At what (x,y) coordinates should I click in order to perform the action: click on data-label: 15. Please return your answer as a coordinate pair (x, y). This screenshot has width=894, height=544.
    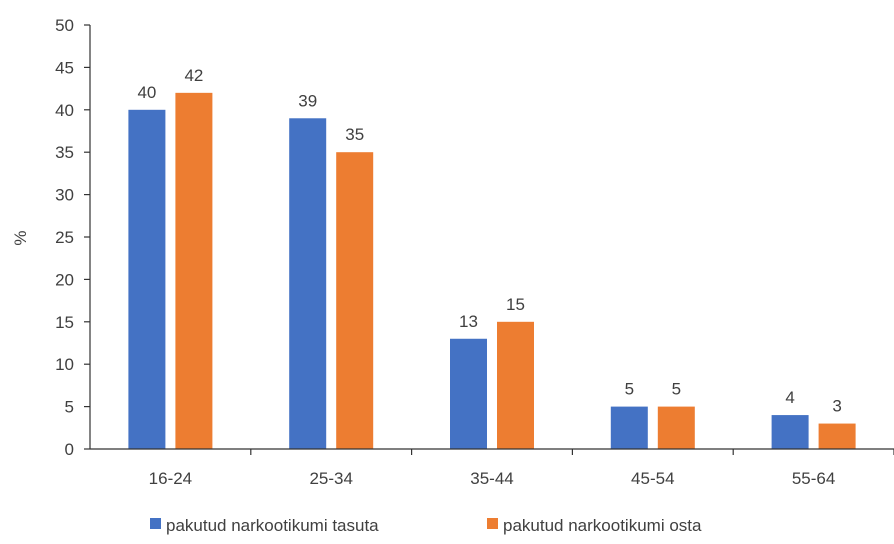
    Looking at the image, I should click on (515, 304).